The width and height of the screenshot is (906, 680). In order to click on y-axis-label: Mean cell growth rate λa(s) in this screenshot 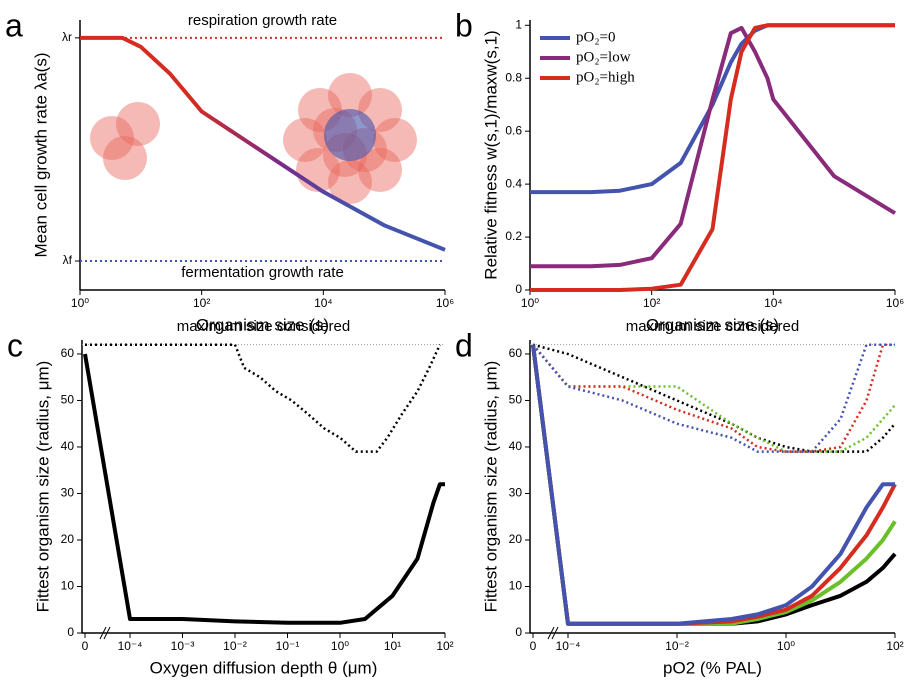, I will do `click(40, 154)`.